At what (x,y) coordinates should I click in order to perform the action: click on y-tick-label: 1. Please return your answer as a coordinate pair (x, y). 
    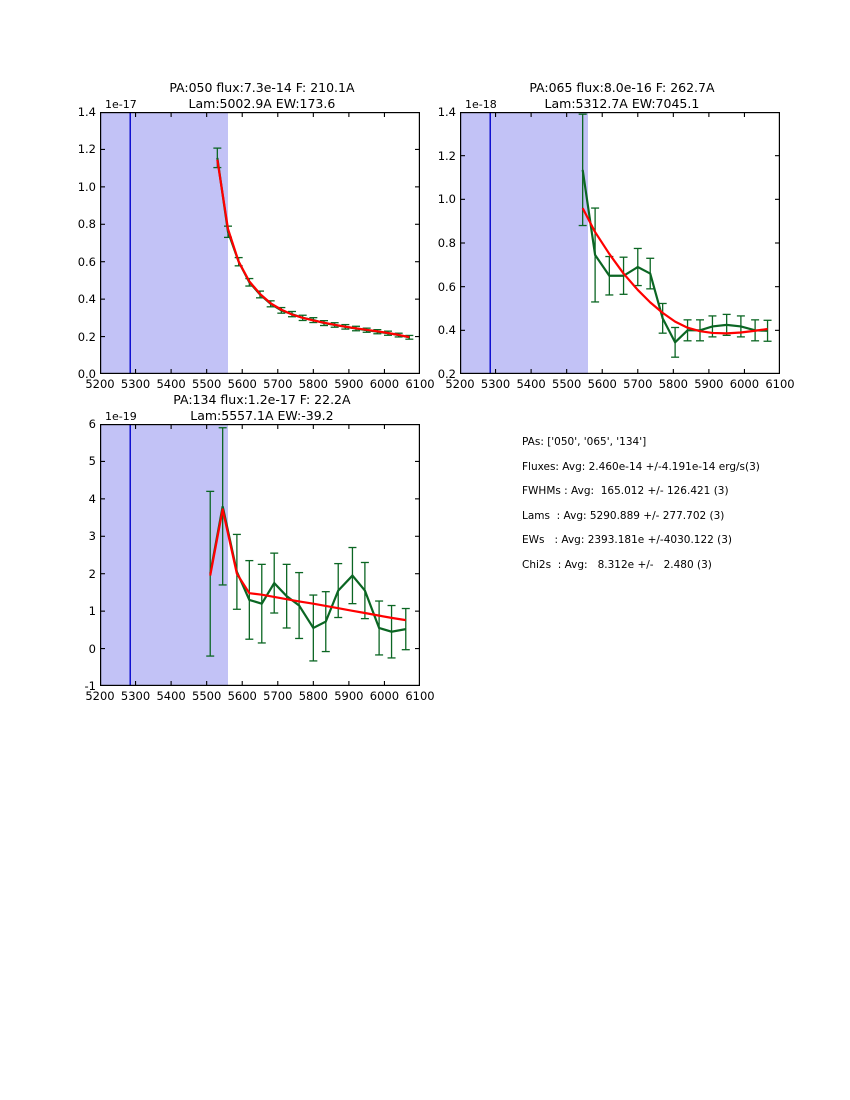
    Looking at the image, I should click on (92, 611).